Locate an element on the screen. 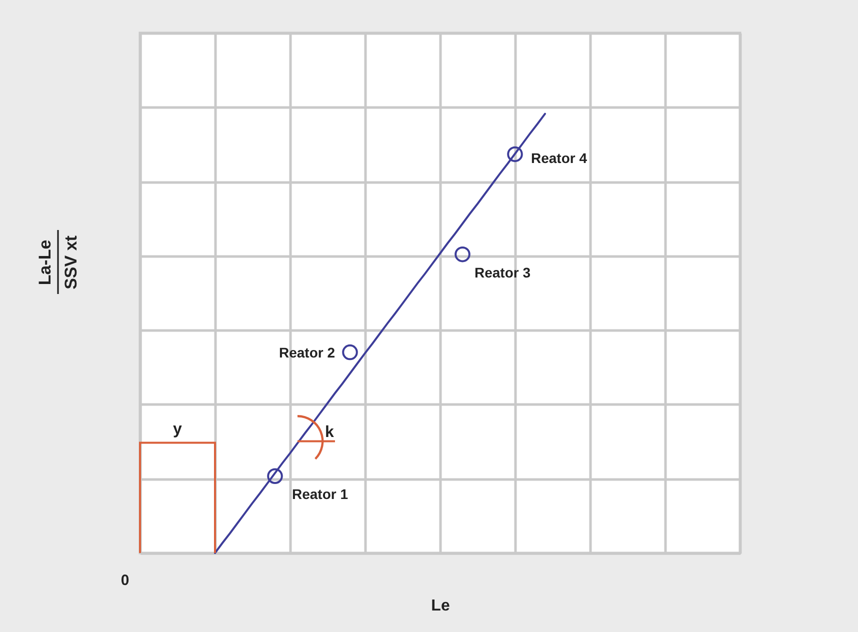 The image size is (858, 632). series-label: Reator 3 is located at coordinates (502, 272).